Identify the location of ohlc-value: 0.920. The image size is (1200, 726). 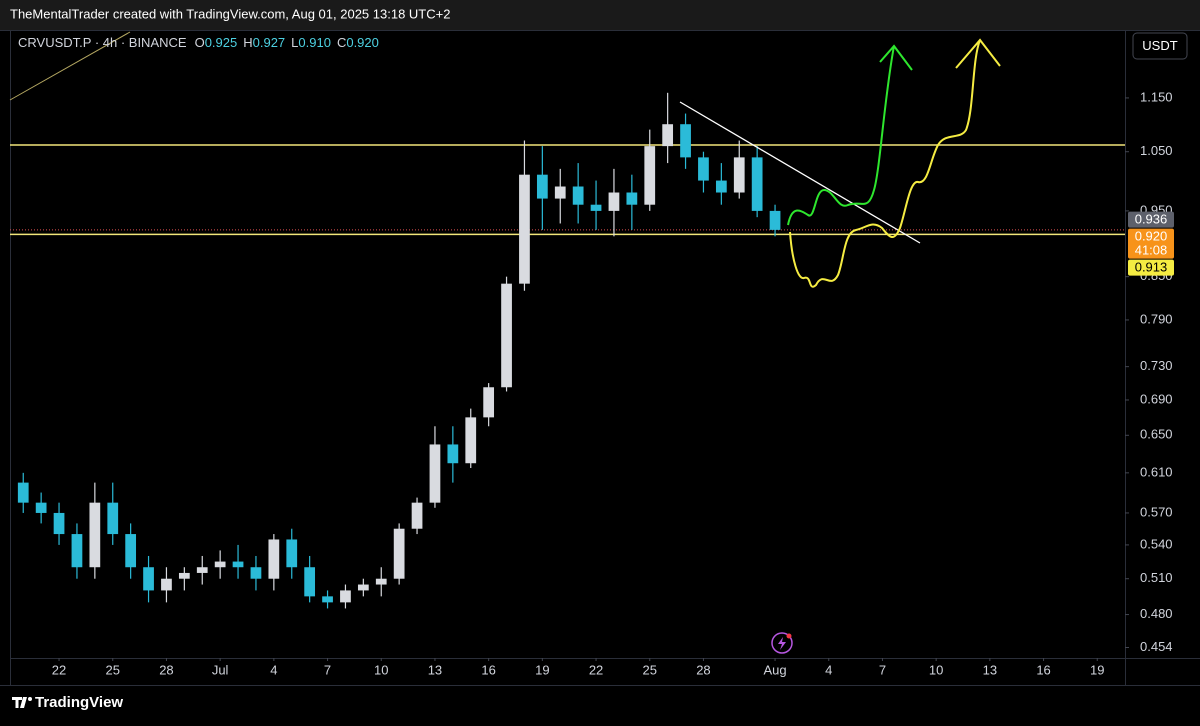
(362, 42).